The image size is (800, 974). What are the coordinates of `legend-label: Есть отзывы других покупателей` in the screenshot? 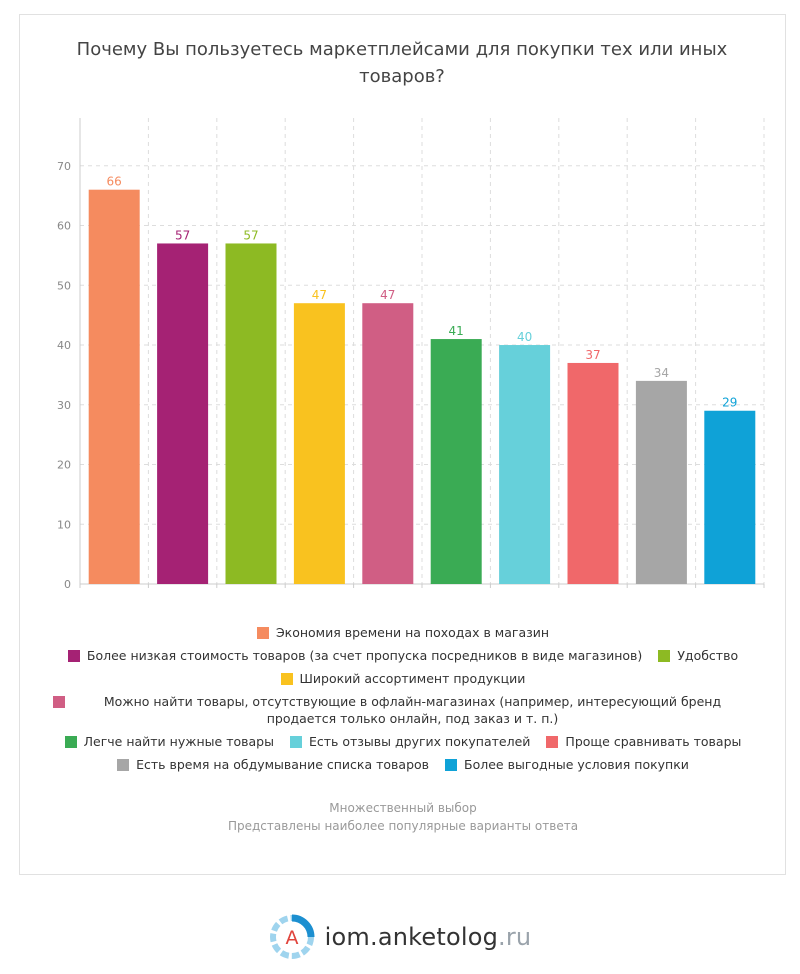 It's located at (419, 741).